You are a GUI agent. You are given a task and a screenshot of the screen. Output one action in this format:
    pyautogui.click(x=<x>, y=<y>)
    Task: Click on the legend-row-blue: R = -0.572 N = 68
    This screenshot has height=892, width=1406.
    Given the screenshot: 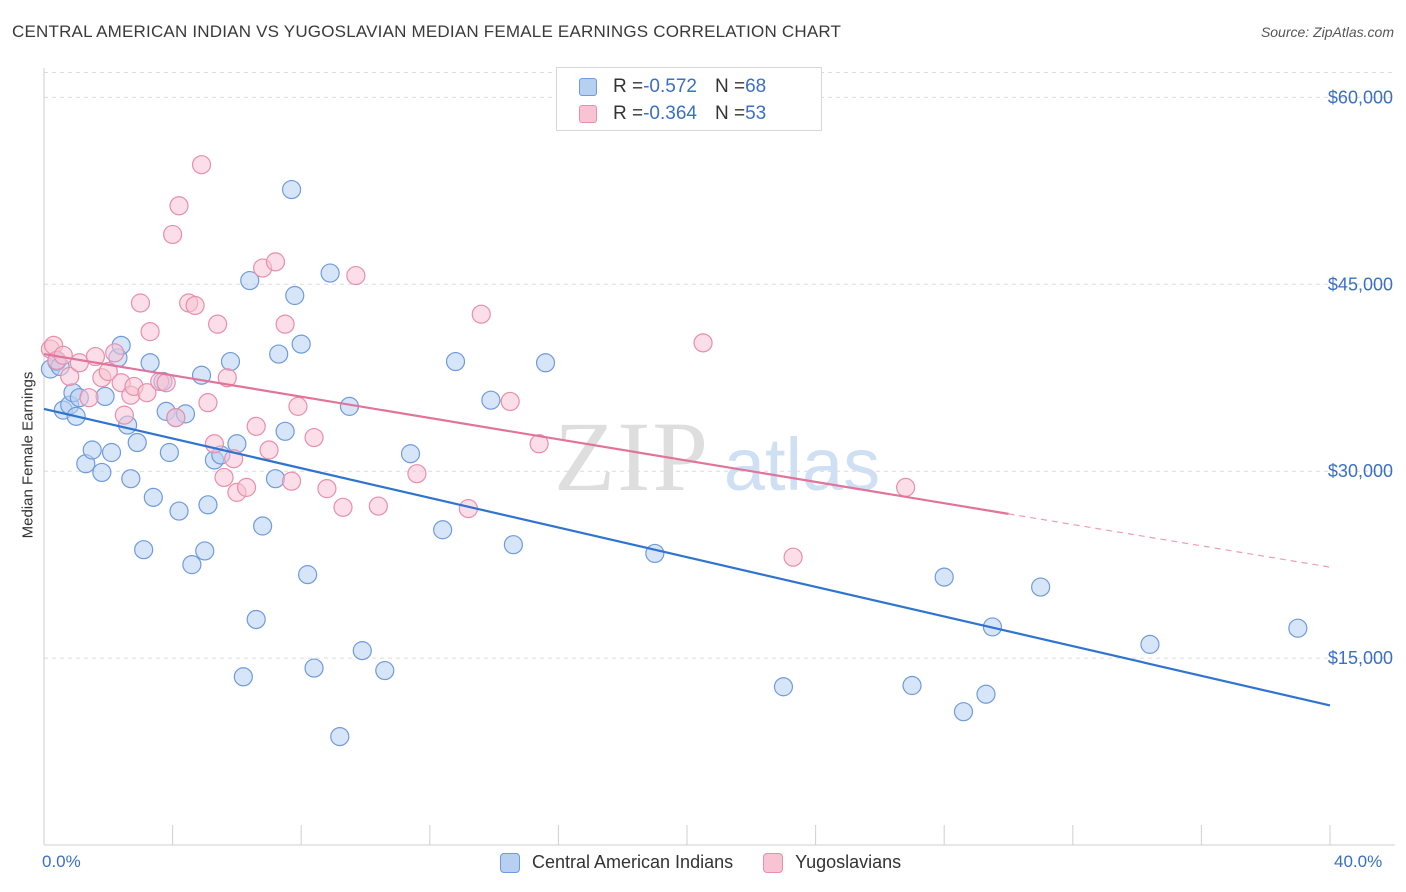 What is the action you would take?
    pyautogui.click(x=672, y=87)
    